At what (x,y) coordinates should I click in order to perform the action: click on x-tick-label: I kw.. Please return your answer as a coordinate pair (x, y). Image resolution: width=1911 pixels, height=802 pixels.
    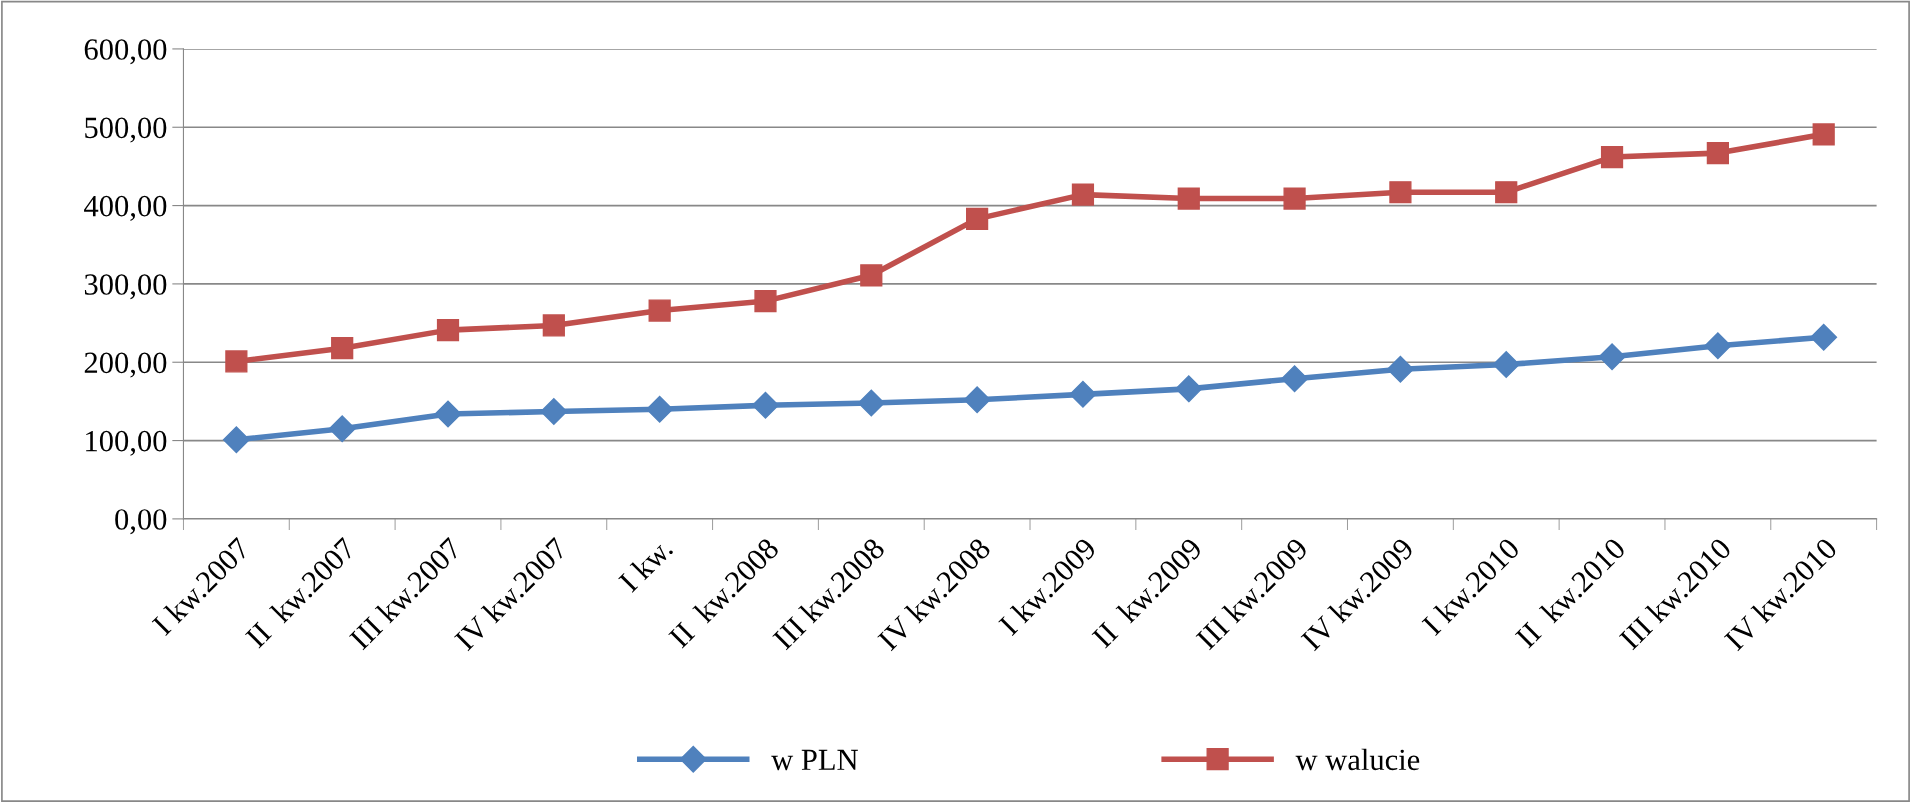
    Looking at the image, I should click on (645, 565).